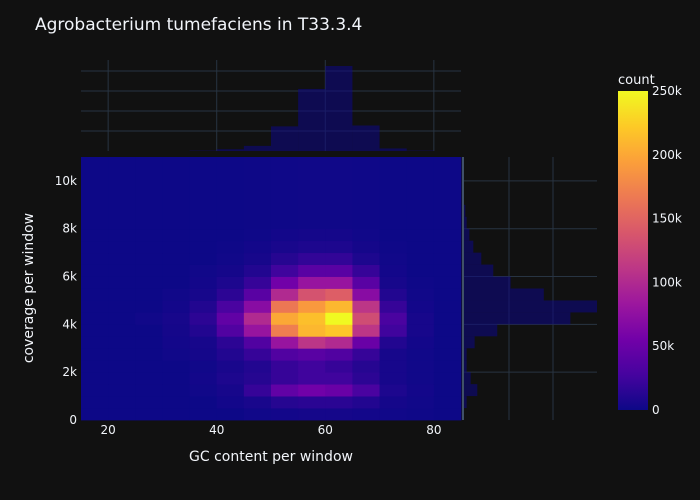 This screenshot has width=700, height=500. Describe the element at coordinates (108, 430) in the screenshot. I see `x-tick-label: 20` at that location.